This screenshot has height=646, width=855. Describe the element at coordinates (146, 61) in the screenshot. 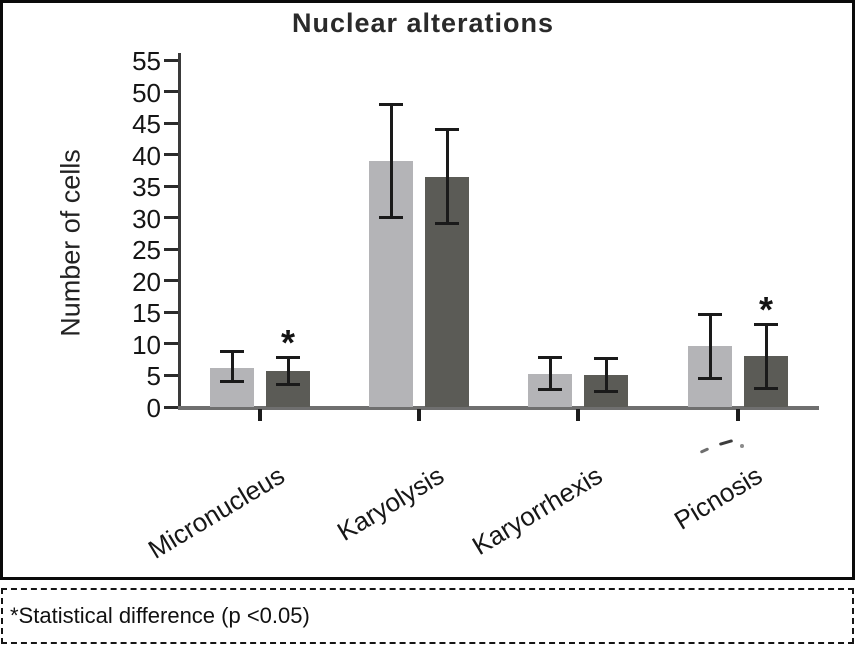

I see `y-tick-label: 55` at that location.